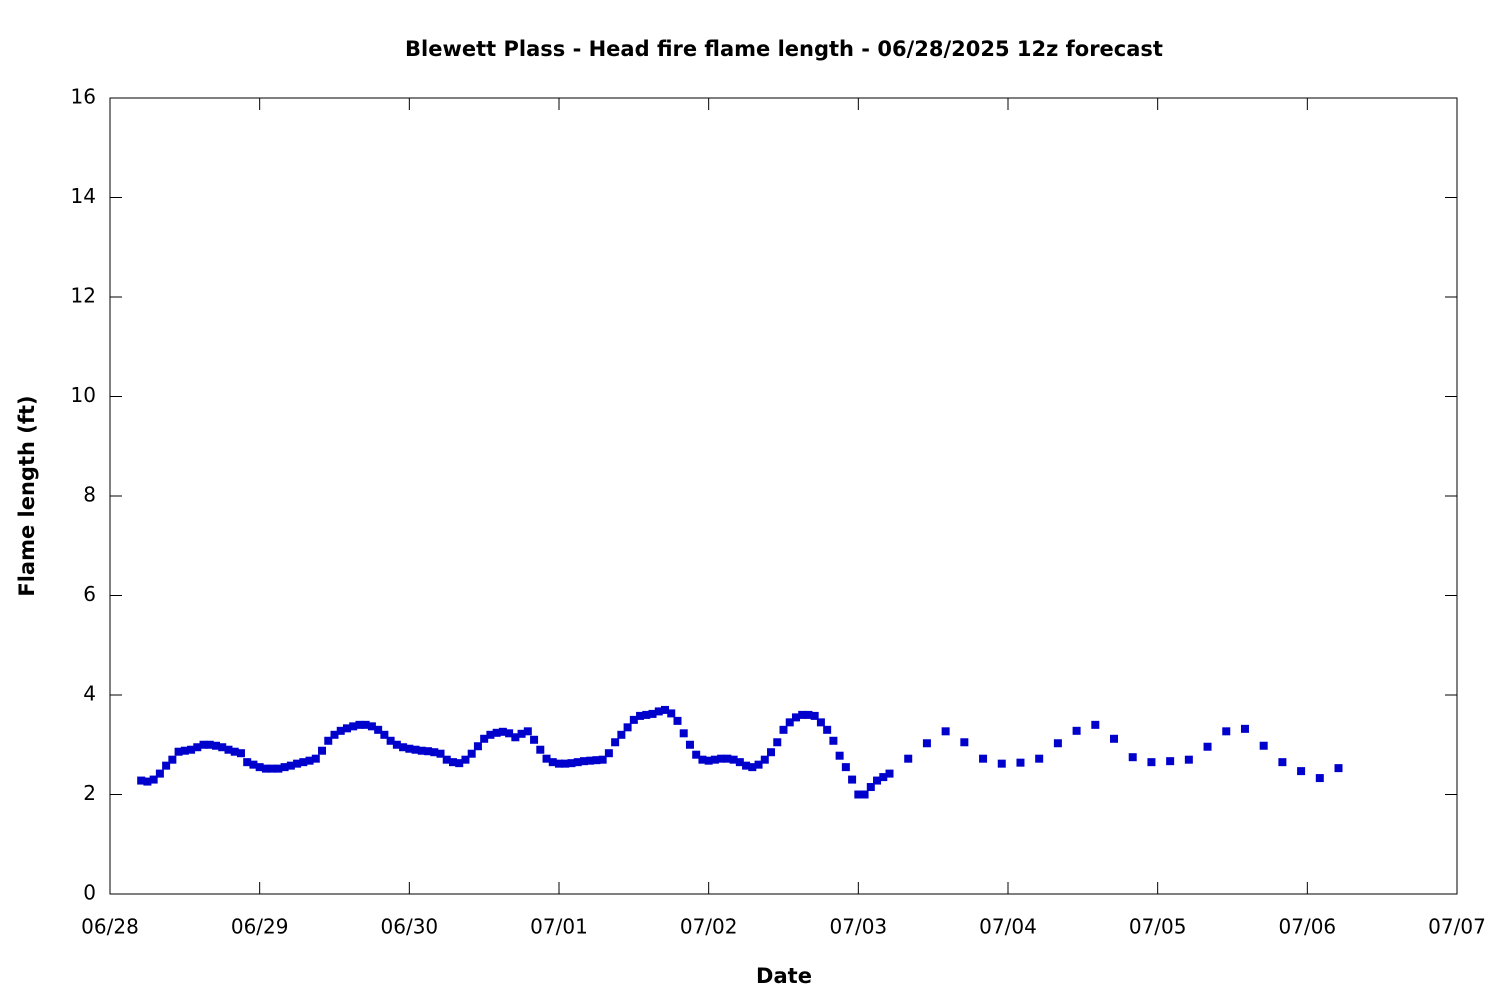 The width and height of the screenshot is (1500, 1000). What do you see at coordinates (89, 594) in the screenshot?
I see `y-tick-label: 6` at bounding box center [89, 594].